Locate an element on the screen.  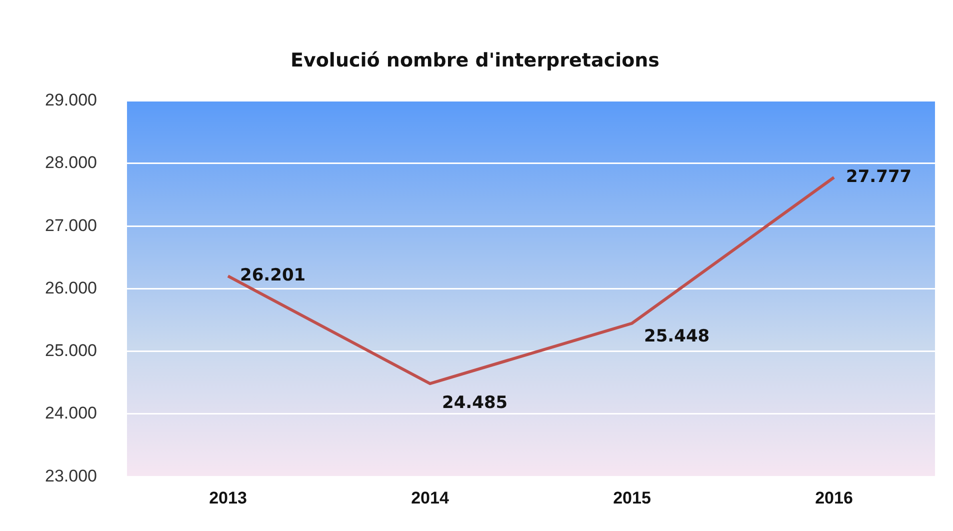
y-tick-label: 28.000 is located at coordinates (70, 162).